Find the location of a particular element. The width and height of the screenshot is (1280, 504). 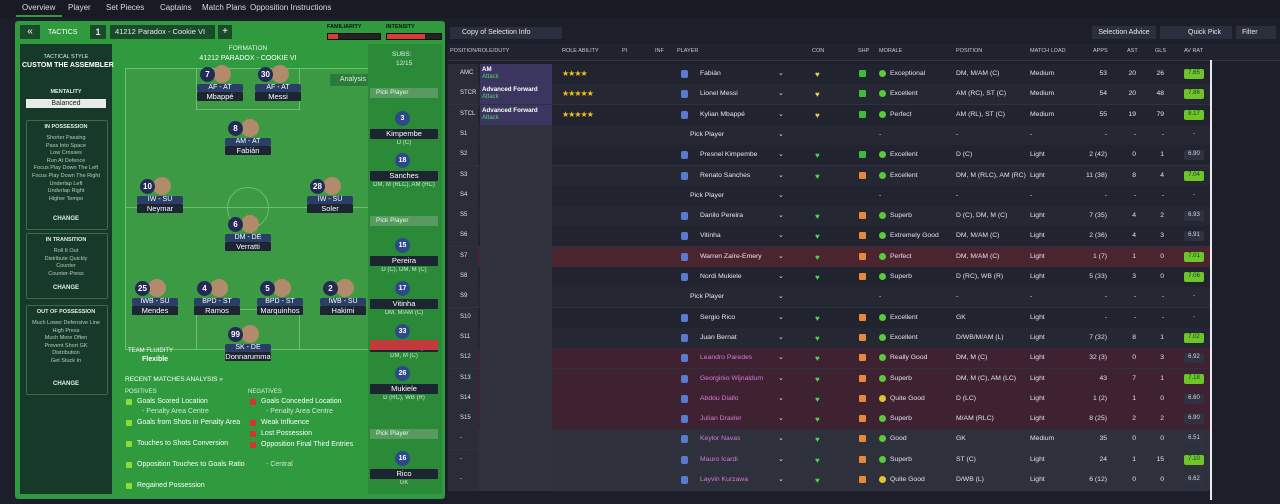

row-player: Lionel Messi is located at coordinates (719, 94).